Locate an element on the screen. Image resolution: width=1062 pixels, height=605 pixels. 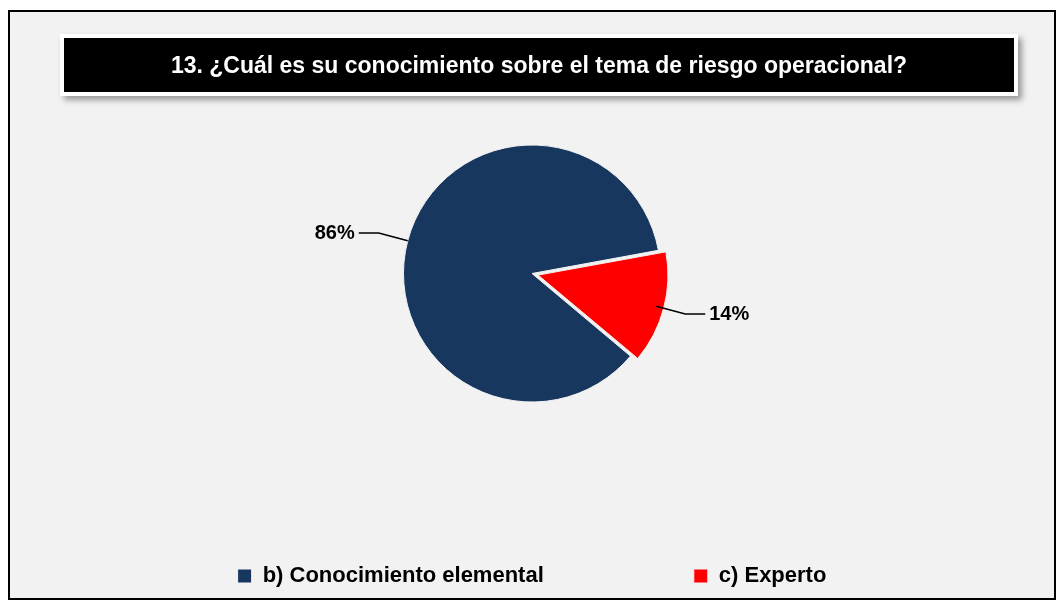
legend-label: c) Experto is located at coordinates (772, 575).